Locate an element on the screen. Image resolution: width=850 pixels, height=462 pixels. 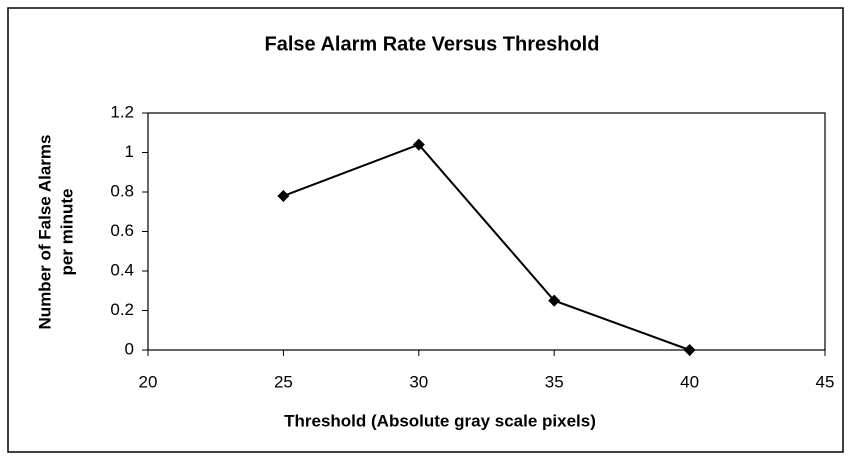
chart-title: False Alarm Rate Versus Threshold is located at coordinates (432, 44).